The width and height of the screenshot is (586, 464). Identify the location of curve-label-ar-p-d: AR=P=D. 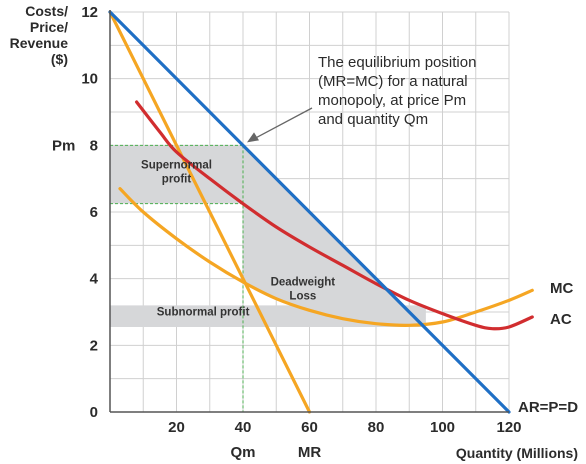
(548, 407).